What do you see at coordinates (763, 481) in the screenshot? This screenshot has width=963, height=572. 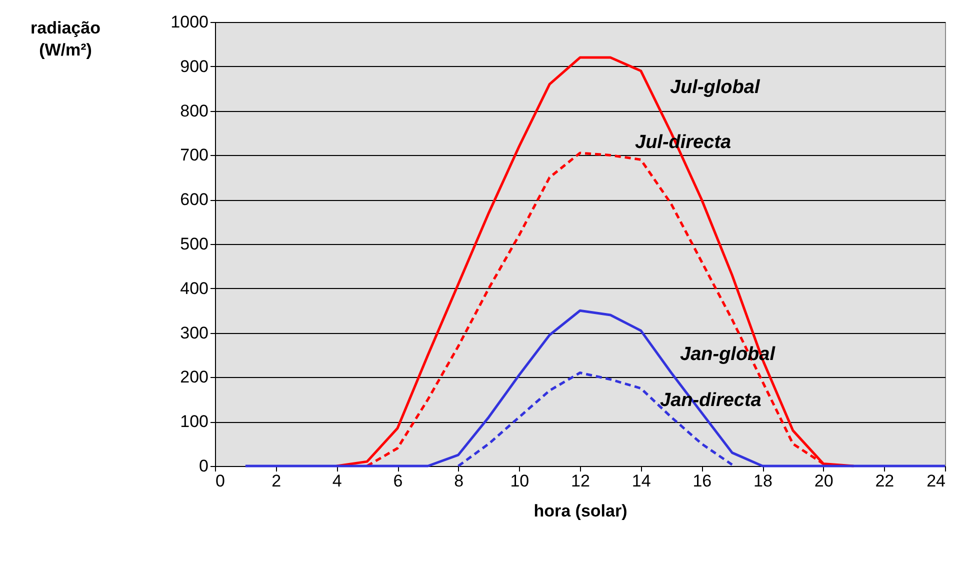 I see `x-tick-label: 18` at bounding box center [763, 481].